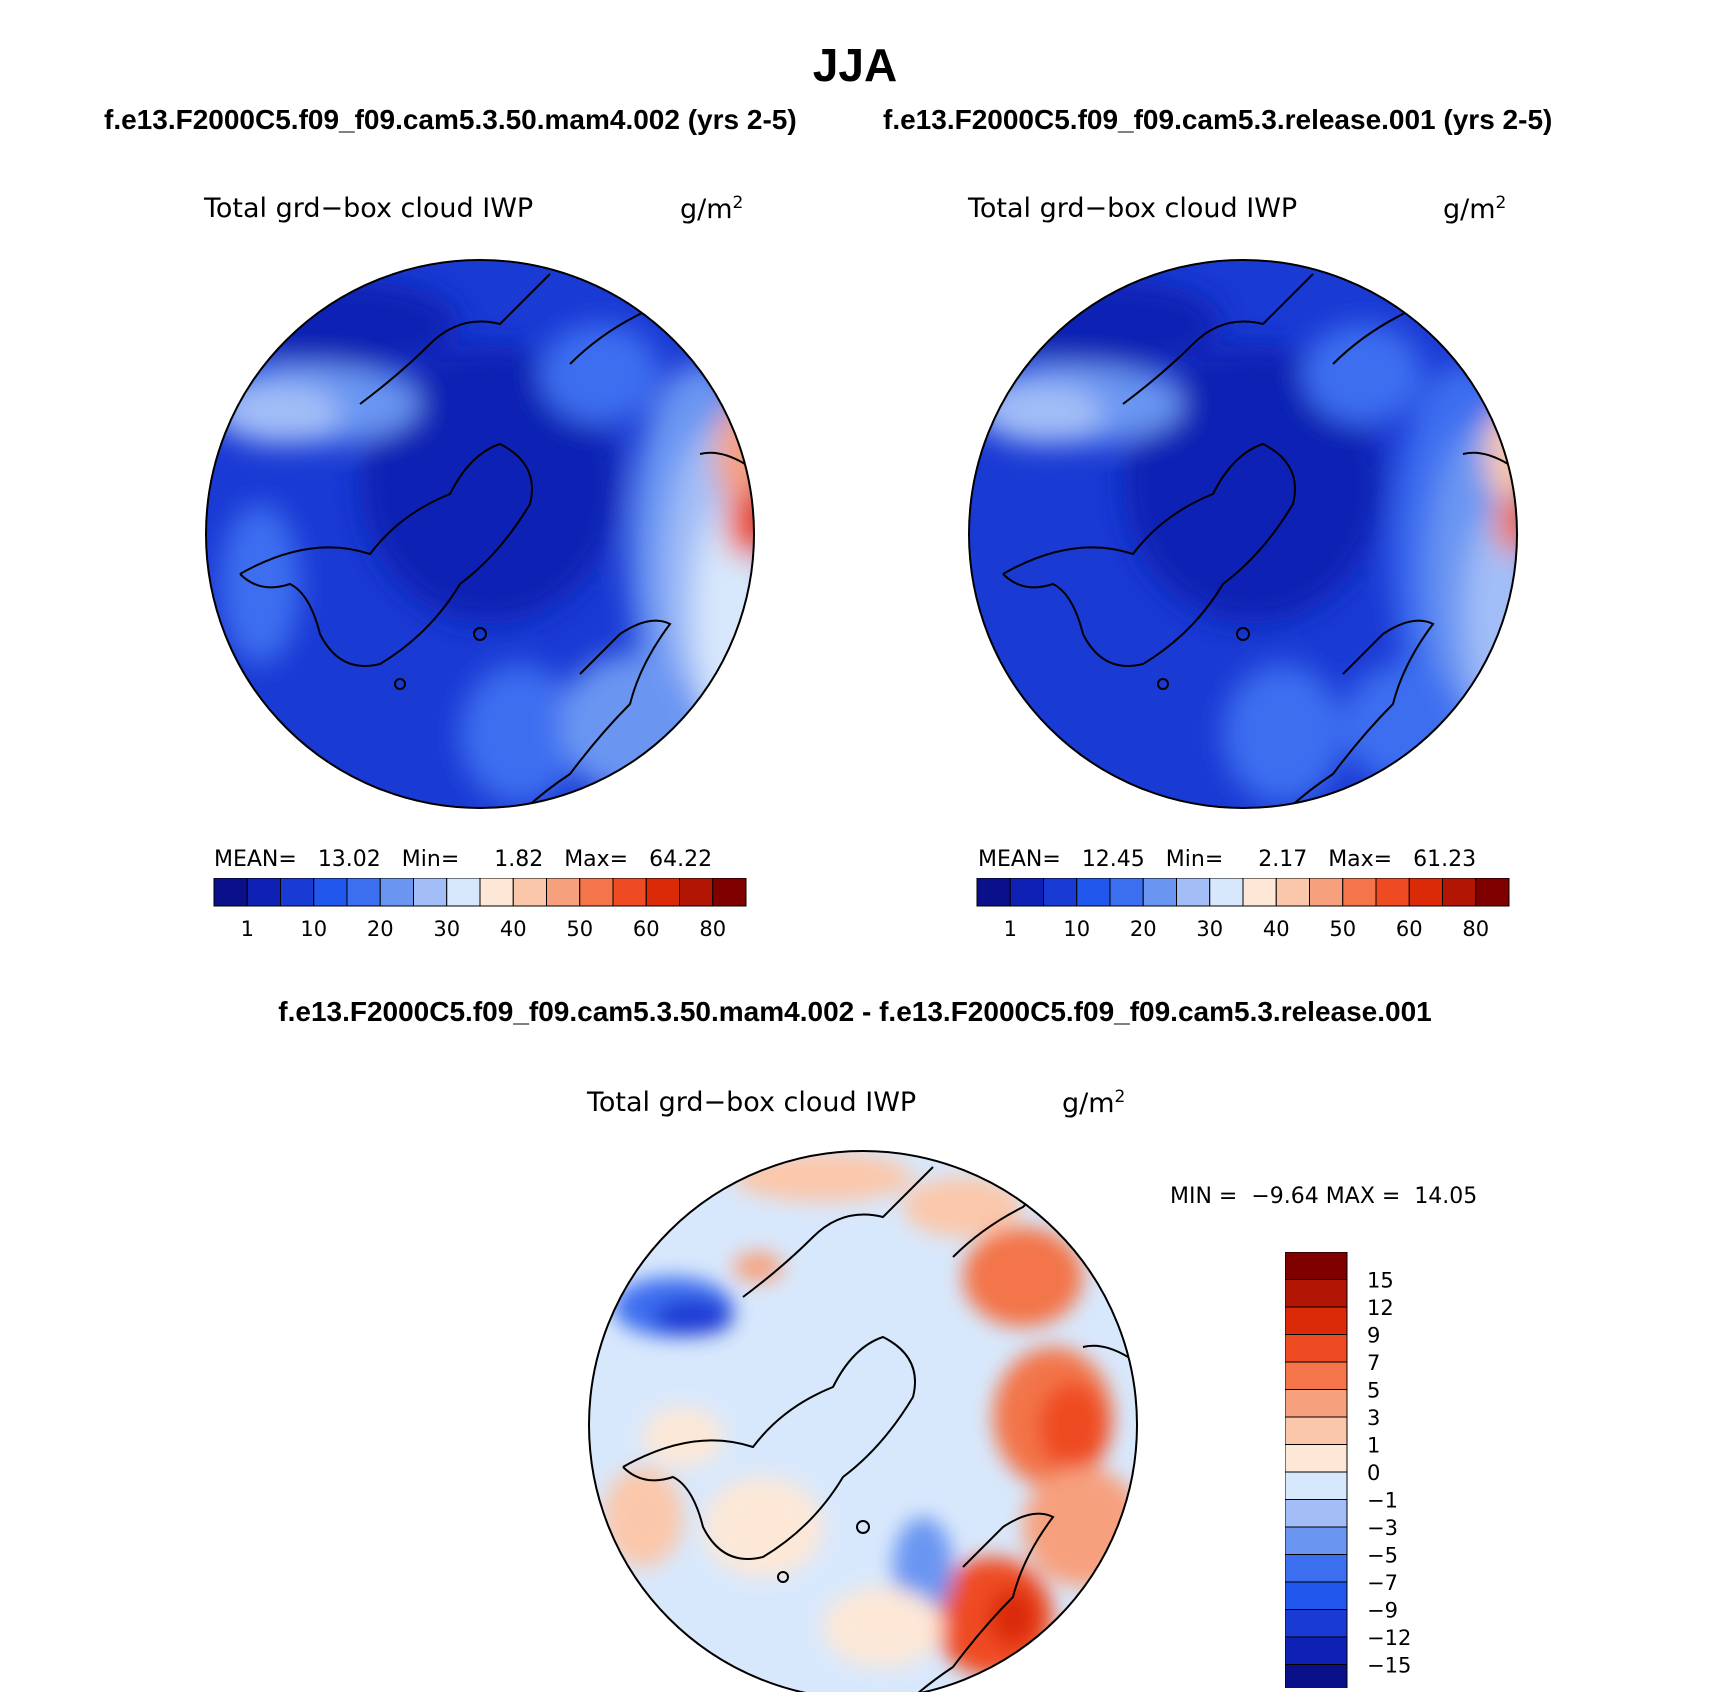  I want to click on diff-colorbar-tick-label: 3, so click(1373, 1418).